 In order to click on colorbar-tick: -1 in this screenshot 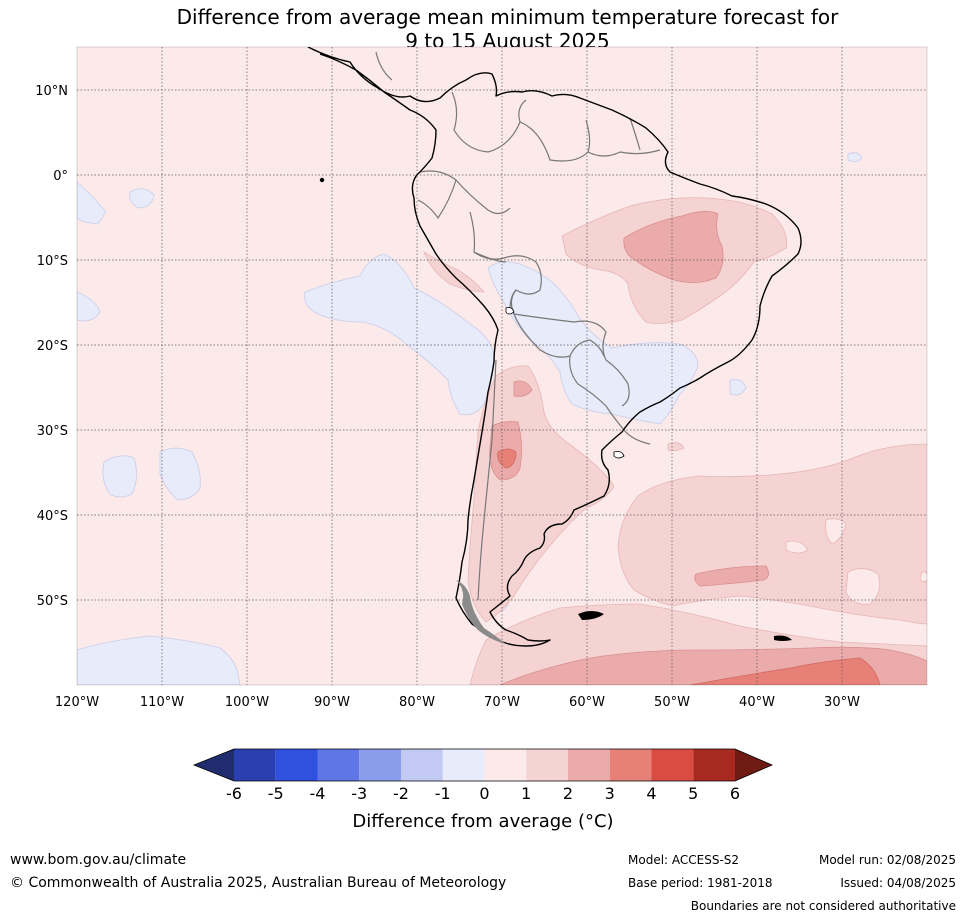, I will do `click(443, 793)`.